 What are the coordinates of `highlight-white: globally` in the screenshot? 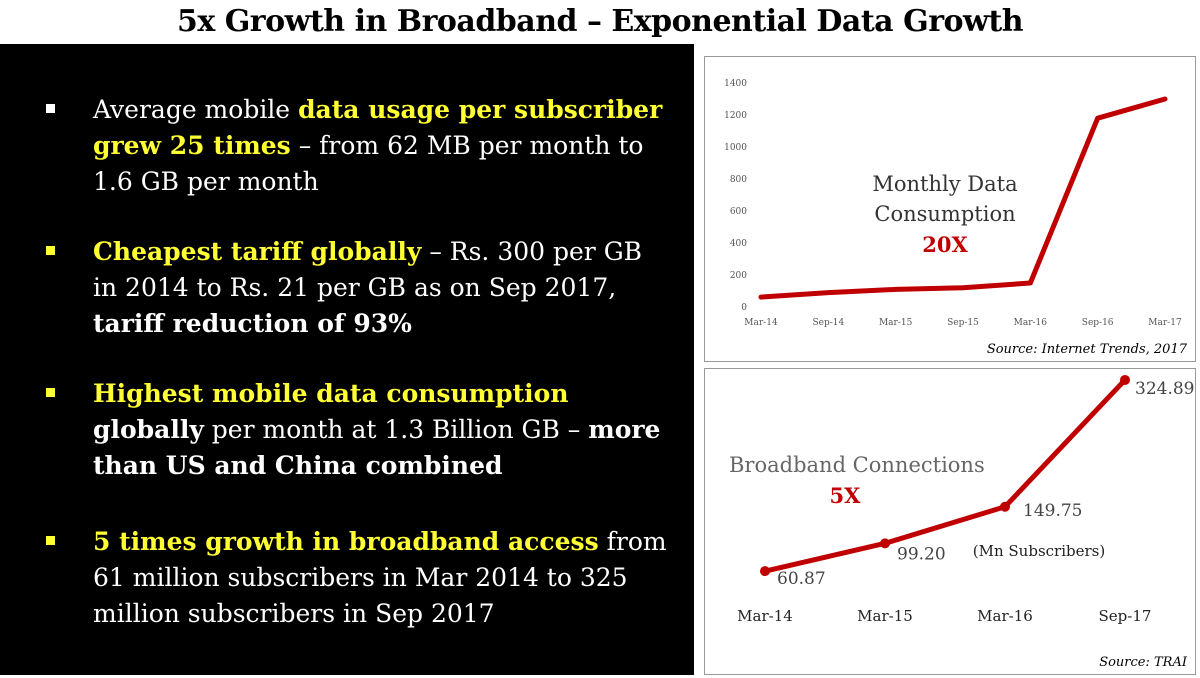 It's located at (148, 429).